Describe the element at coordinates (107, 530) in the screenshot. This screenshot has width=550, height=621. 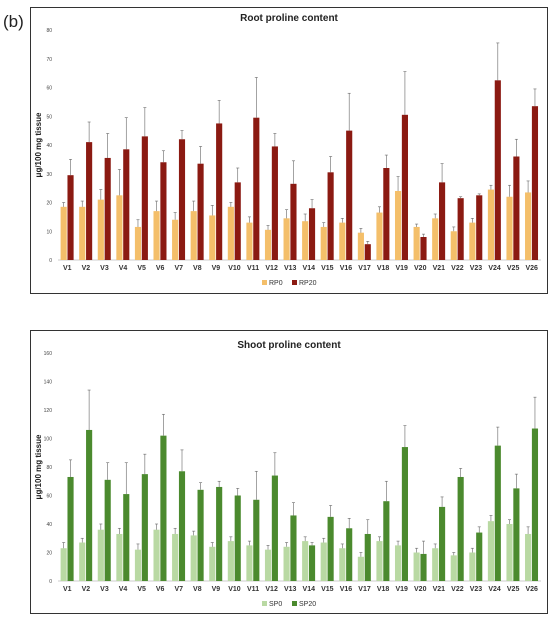
I see `shoot-bar-SP20-V3` at that location.